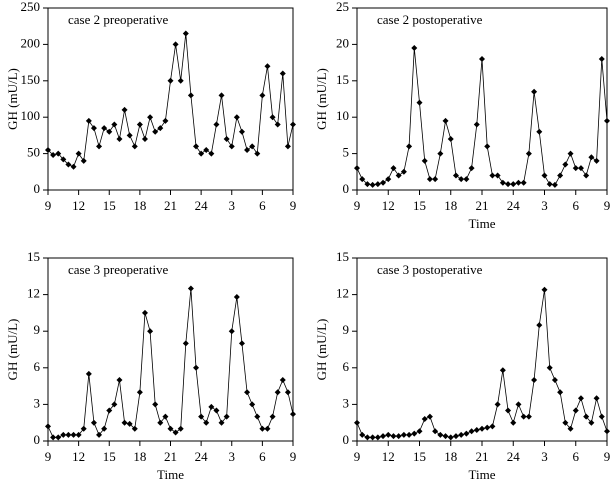 The height and width of the screenshot is (488, 610). Describe the element at coordinates (31, 115) in the screenshot. I see `y-tick-label: 100` at that location.